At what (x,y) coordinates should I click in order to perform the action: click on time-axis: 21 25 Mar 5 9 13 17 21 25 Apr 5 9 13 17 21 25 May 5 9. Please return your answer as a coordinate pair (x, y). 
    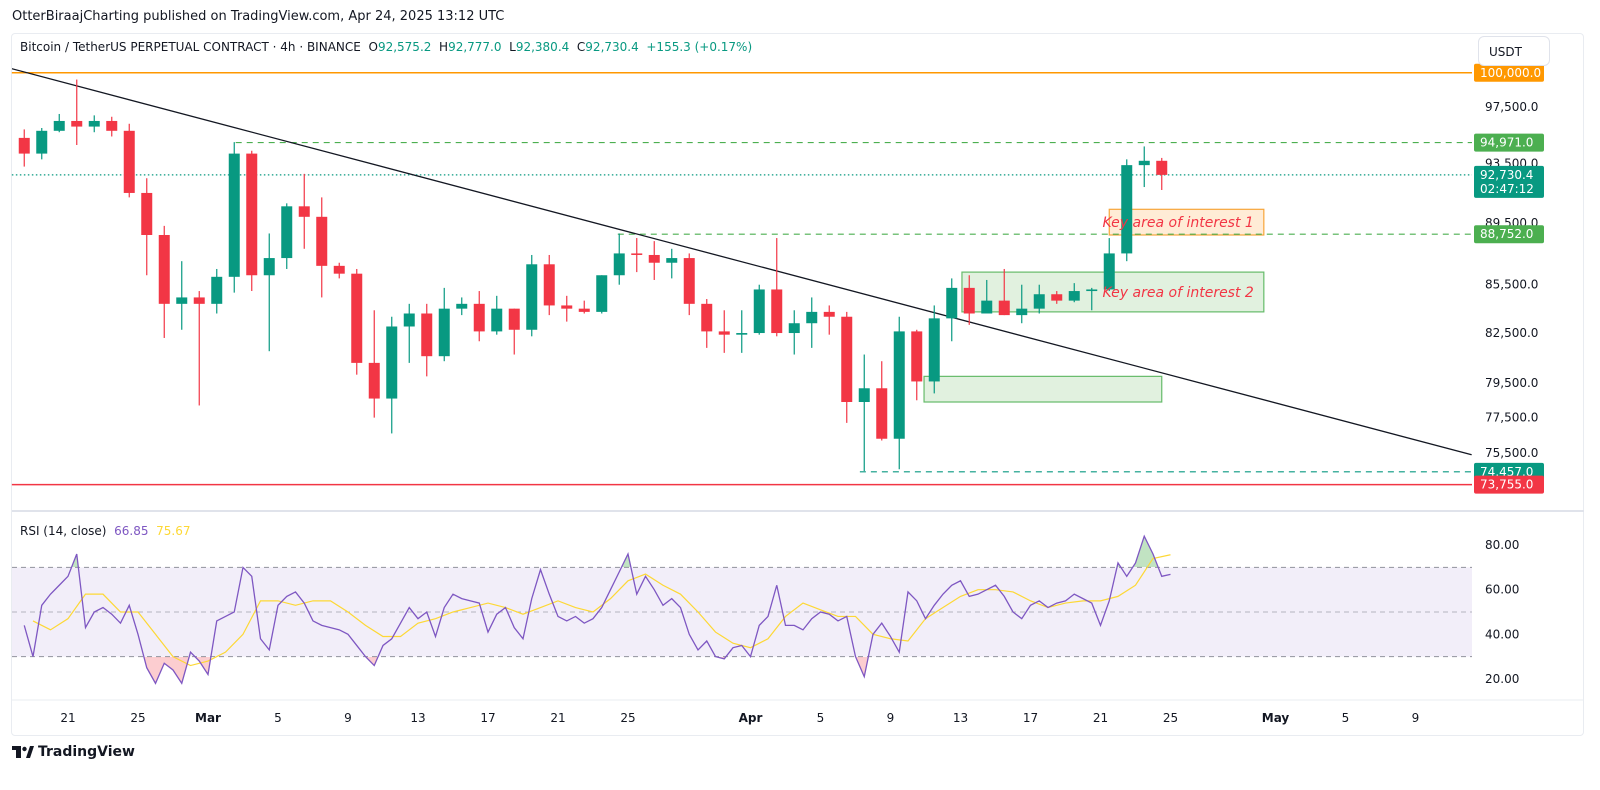
    Looking at the image, I should click on (739, 718).